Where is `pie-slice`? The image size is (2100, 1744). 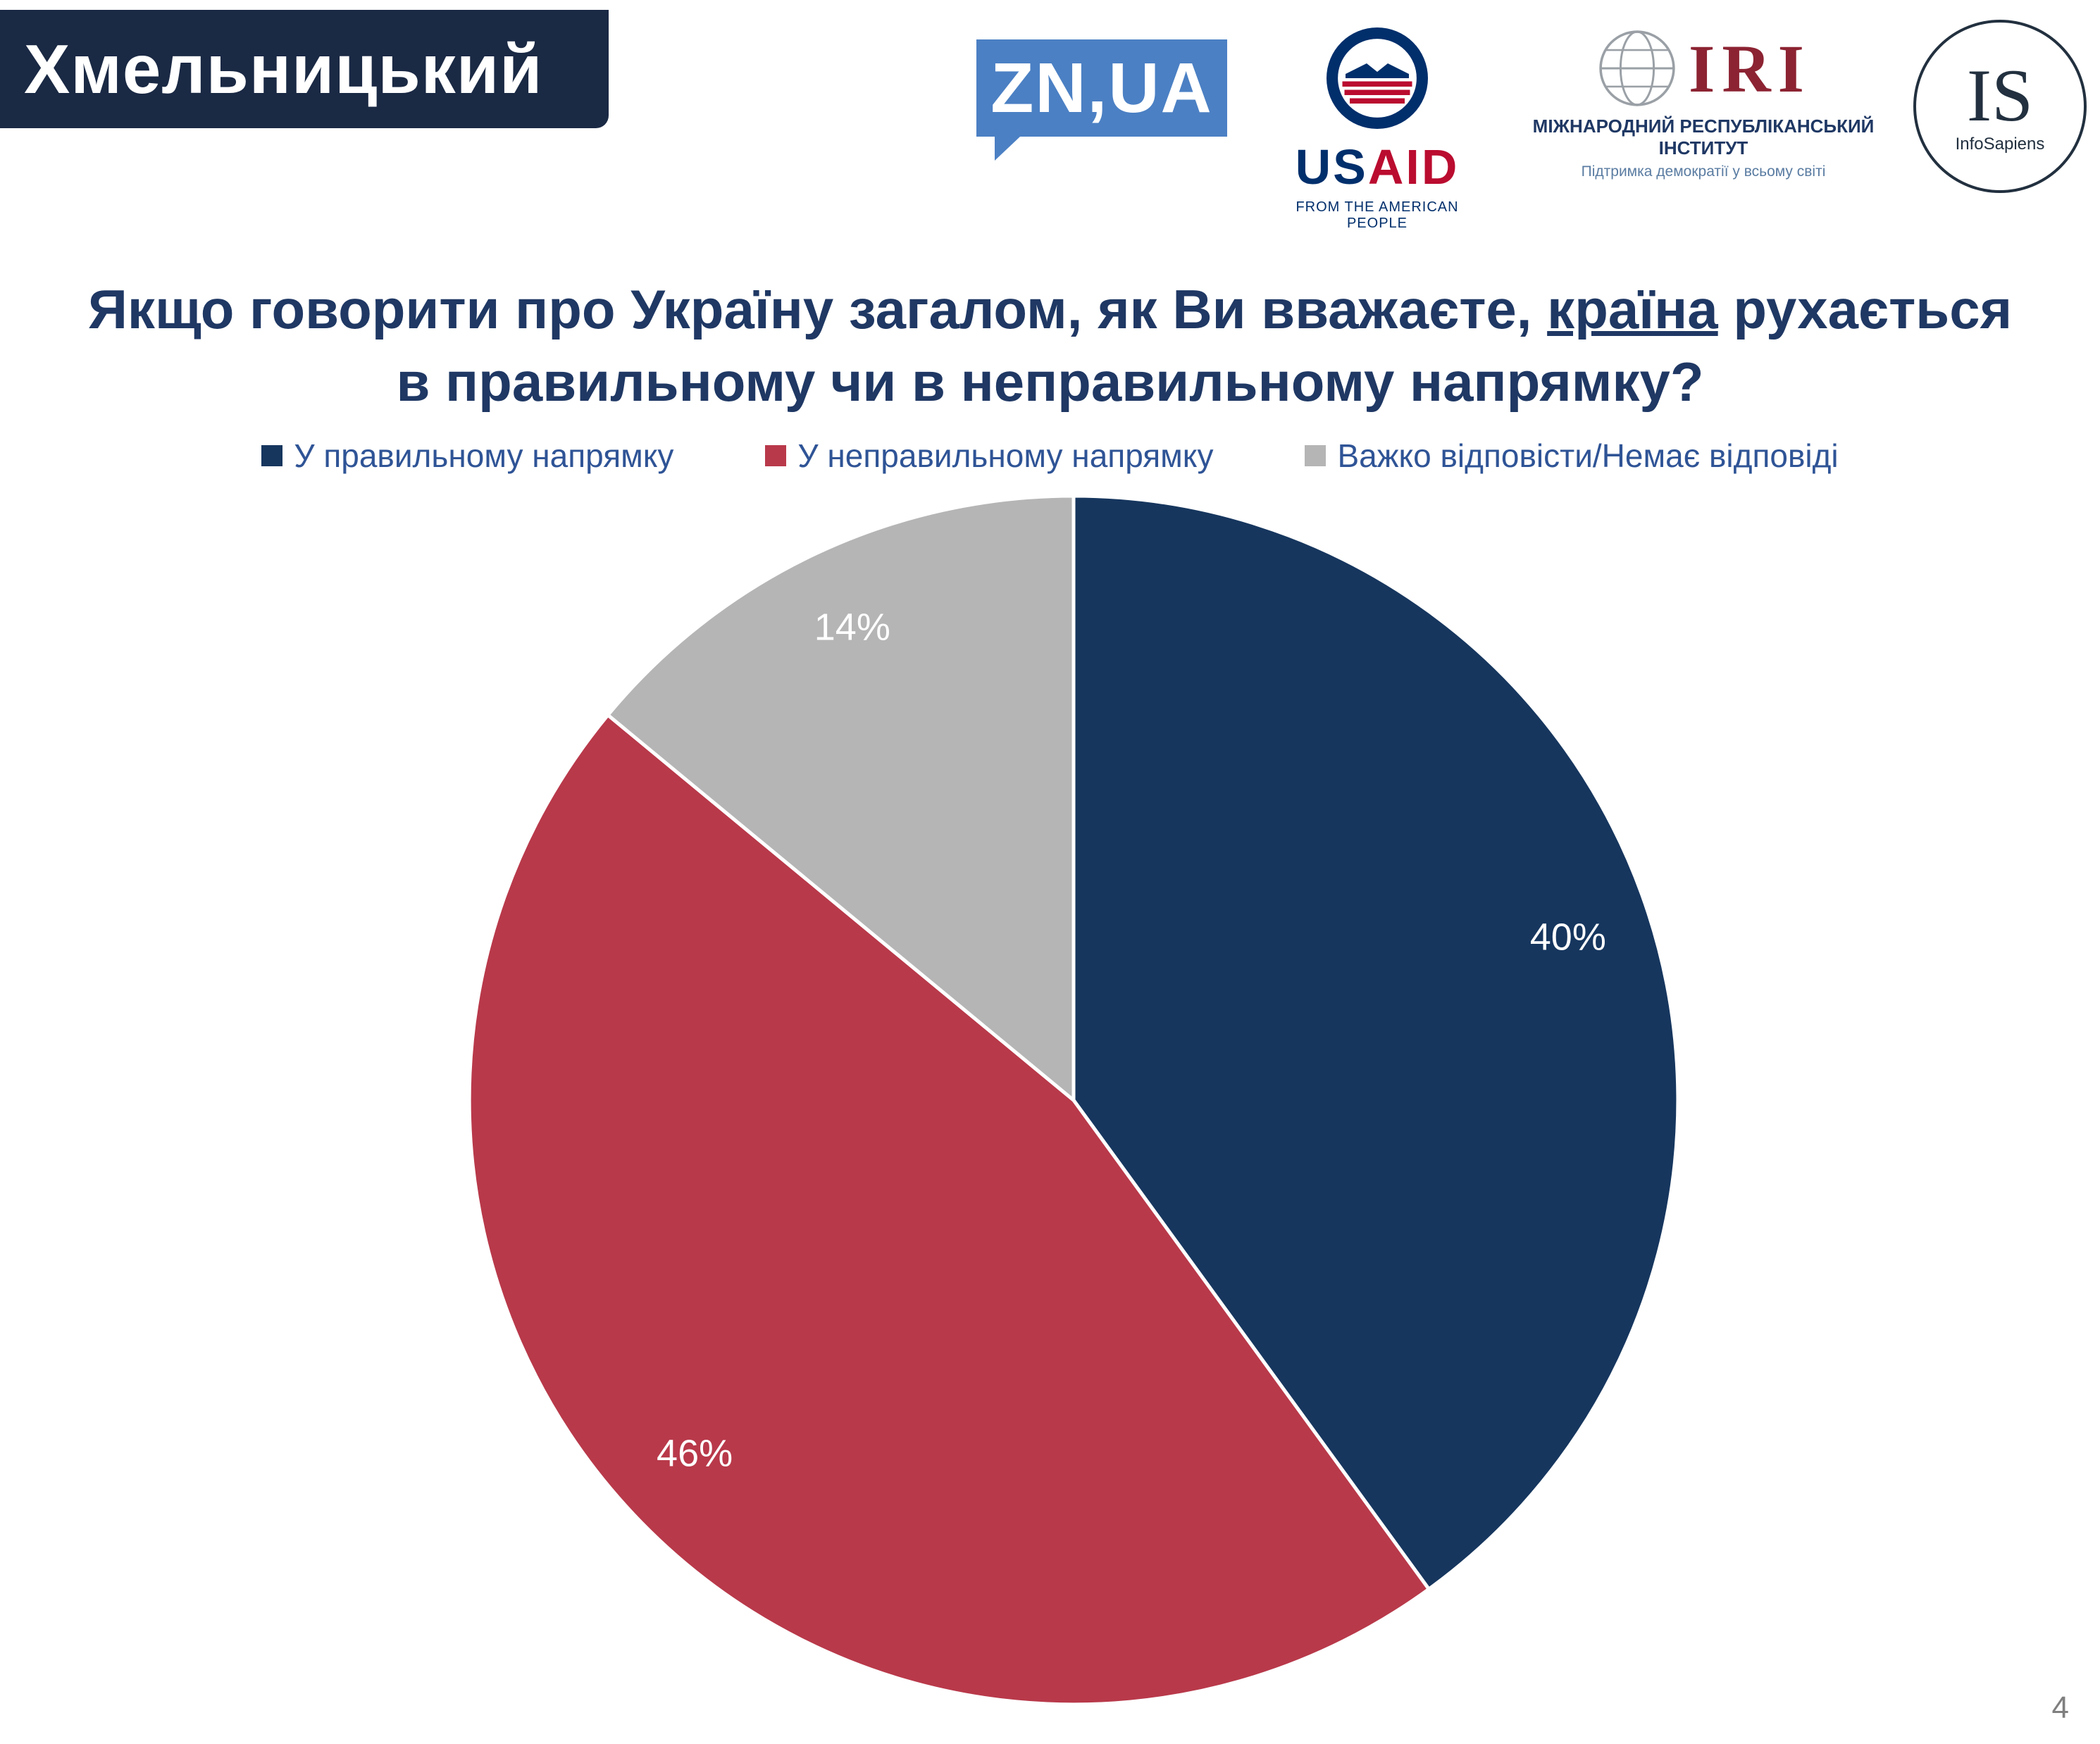
pie-slice is located at coordinates (841, 799).